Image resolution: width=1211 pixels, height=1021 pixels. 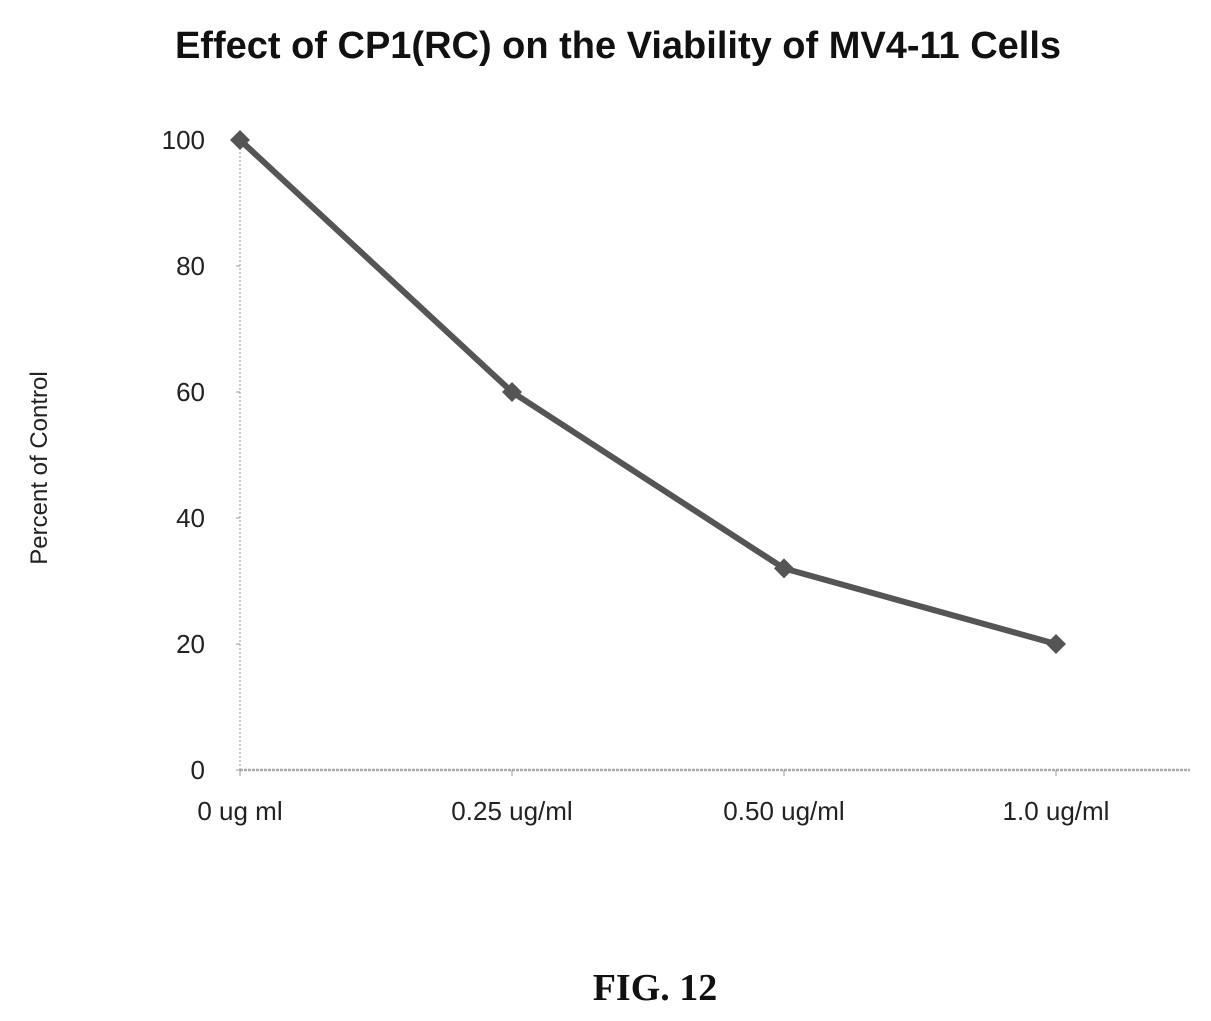 I want to click on y-tick-label: 100, so click(x=183, y=140).